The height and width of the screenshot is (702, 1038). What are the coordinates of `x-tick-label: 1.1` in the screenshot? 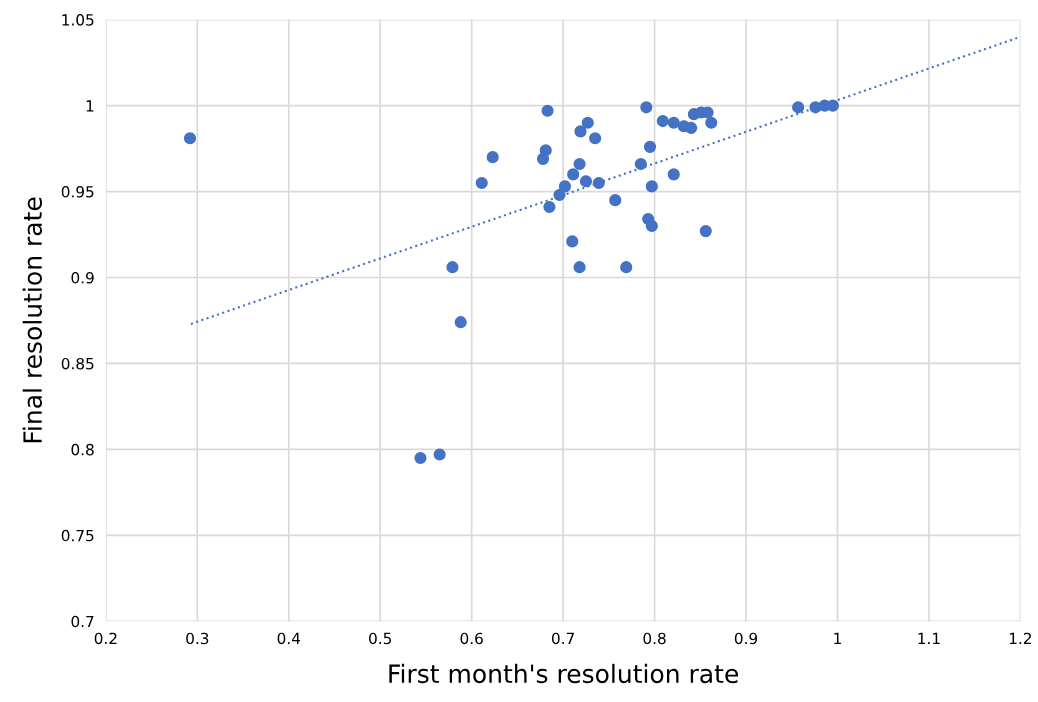 It's located at (929, 638).